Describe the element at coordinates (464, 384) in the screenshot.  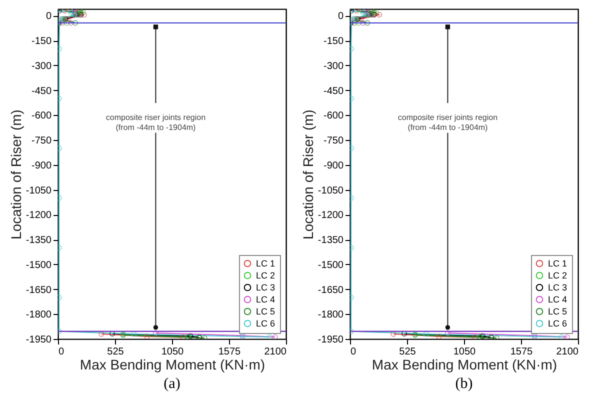
I see `text: (b)` at that location.